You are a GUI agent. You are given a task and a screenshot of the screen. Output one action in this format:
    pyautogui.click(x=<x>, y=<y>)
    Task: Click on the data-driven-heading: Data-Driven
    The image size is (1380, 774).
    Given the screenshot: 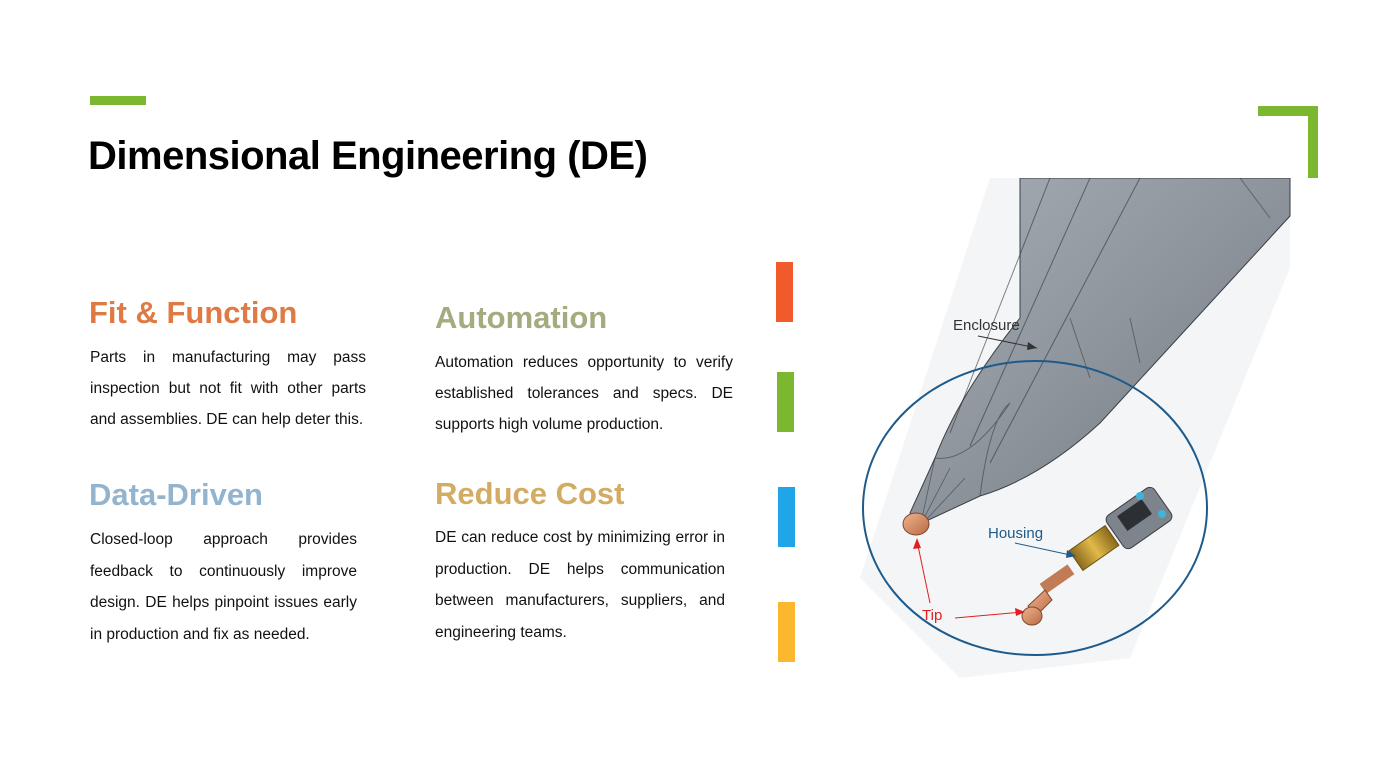 What is the action you would take?
    pyautogui.click(x=176, y=495)
    